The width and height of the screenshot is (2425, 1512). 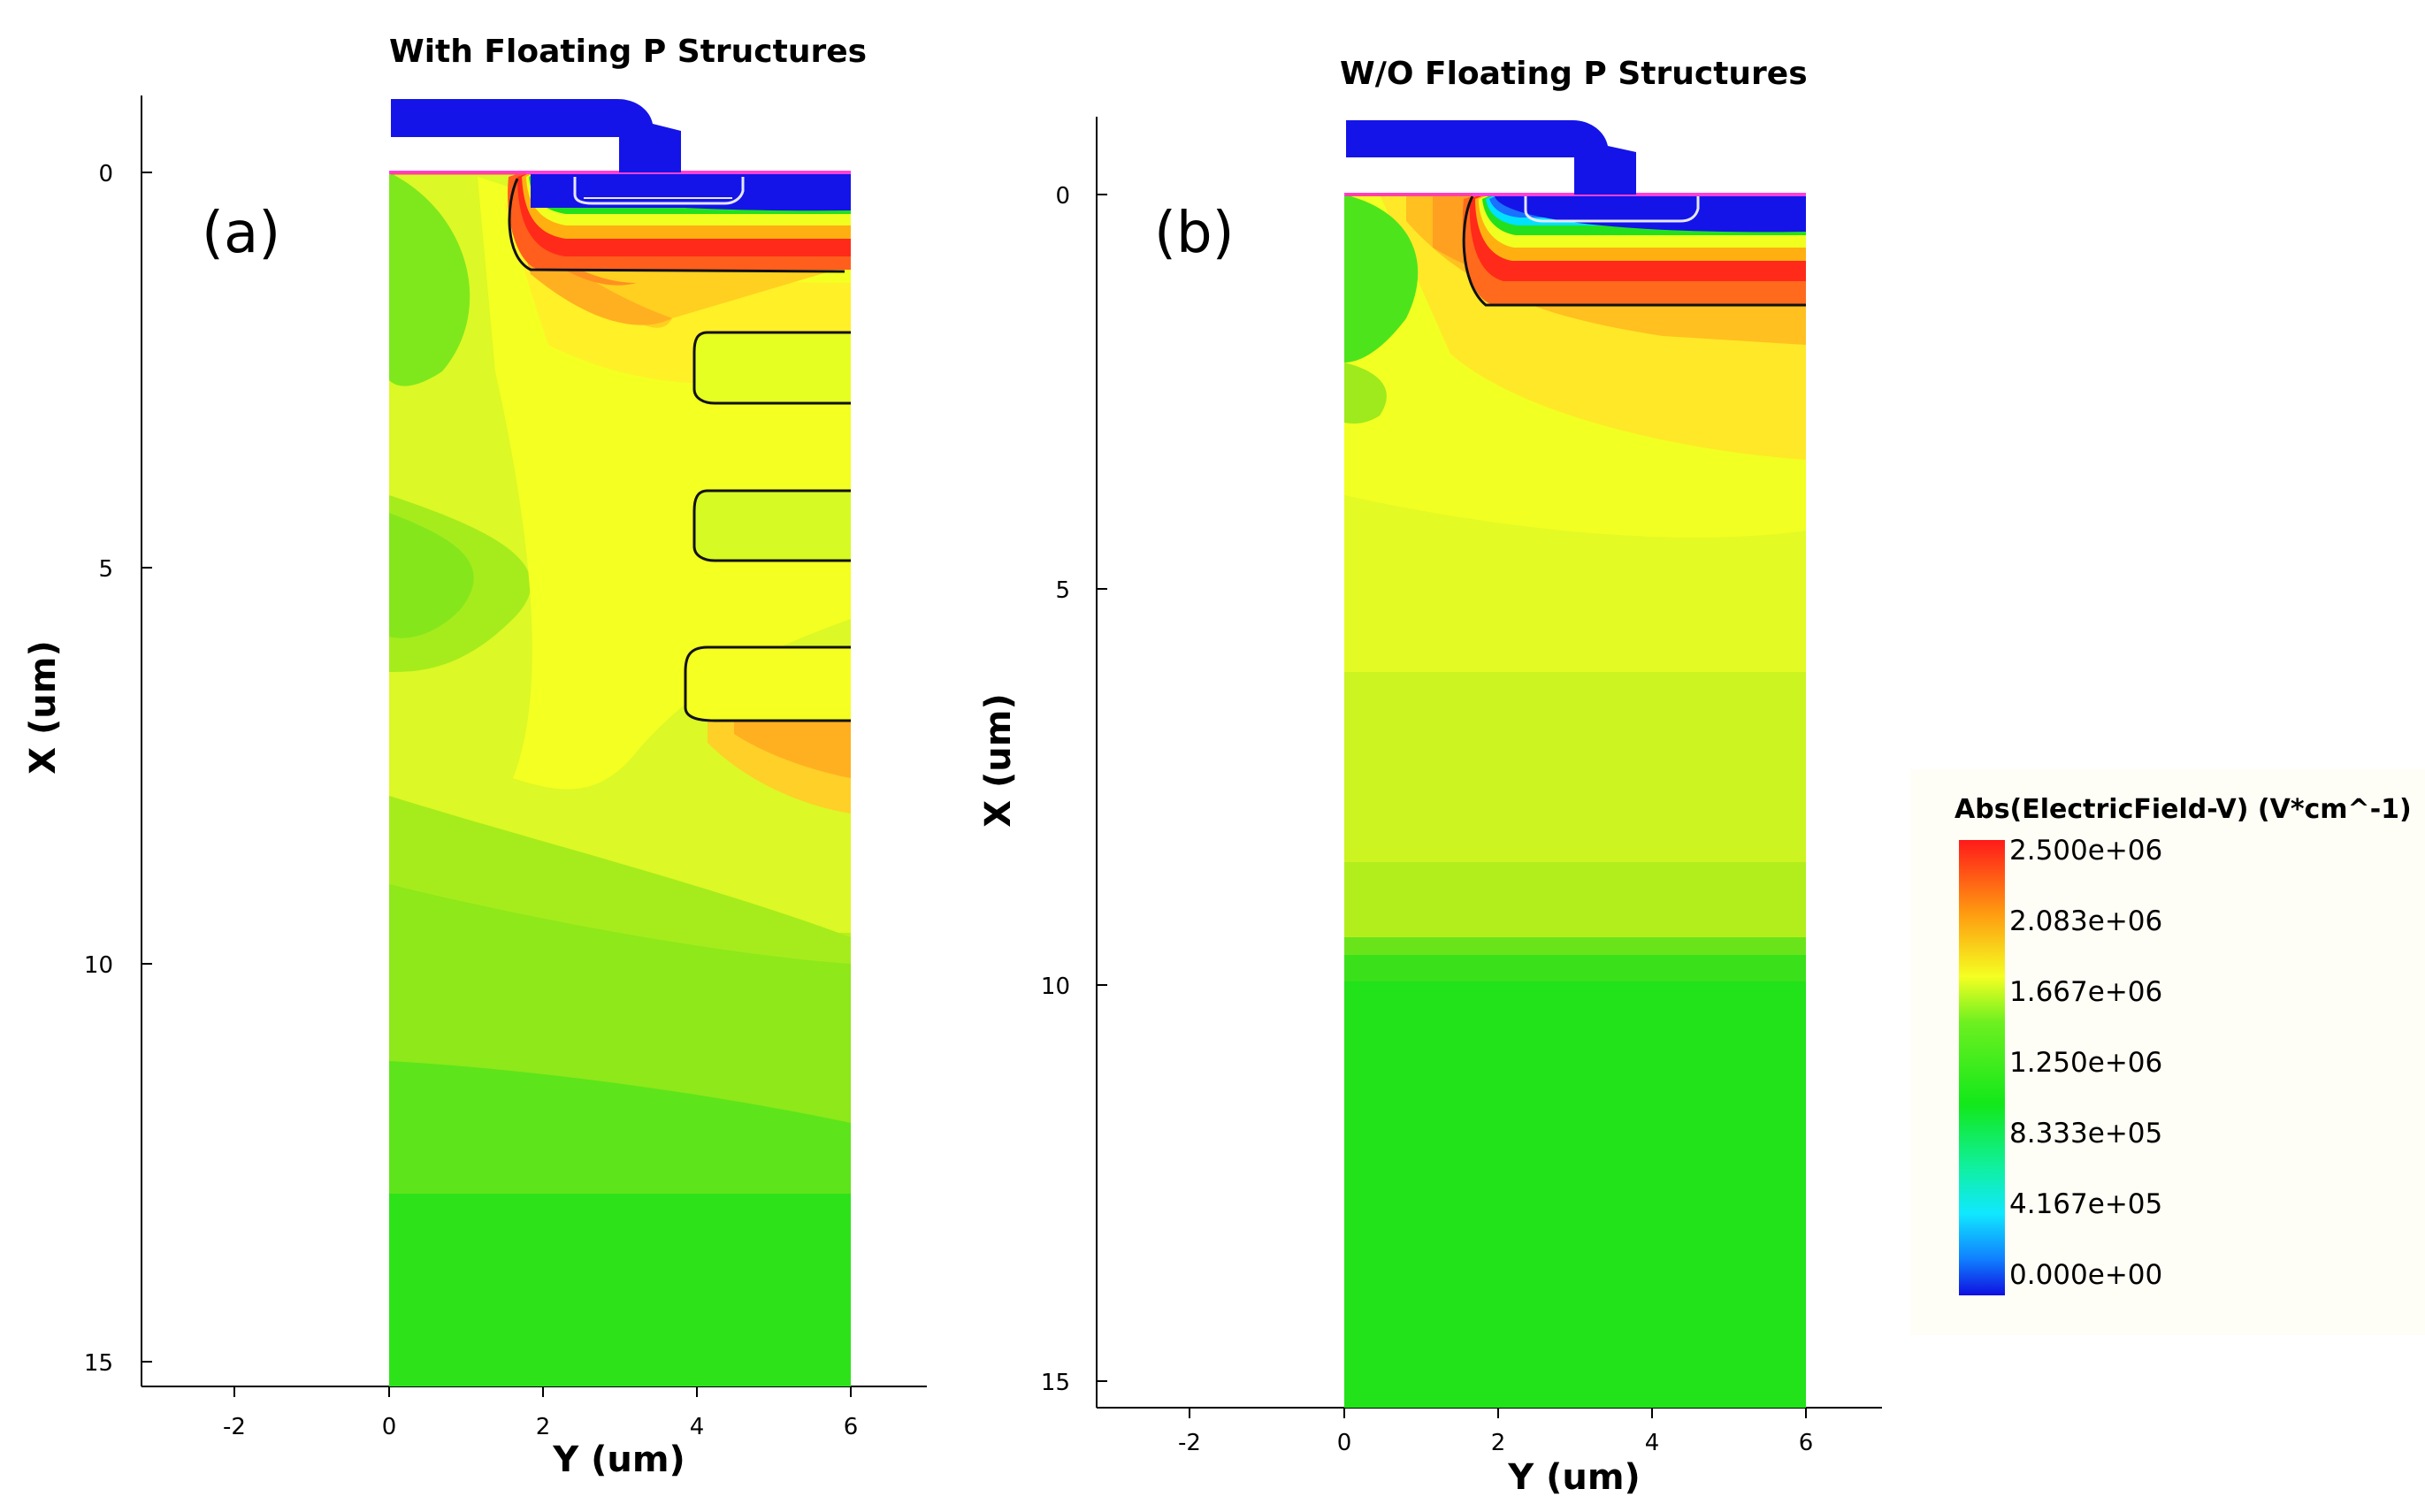 What do you see at coordinates (543, 1427) in the screenshot?
I see `panel-a-xtick-2: 2` at bounding box center [543, 1427].